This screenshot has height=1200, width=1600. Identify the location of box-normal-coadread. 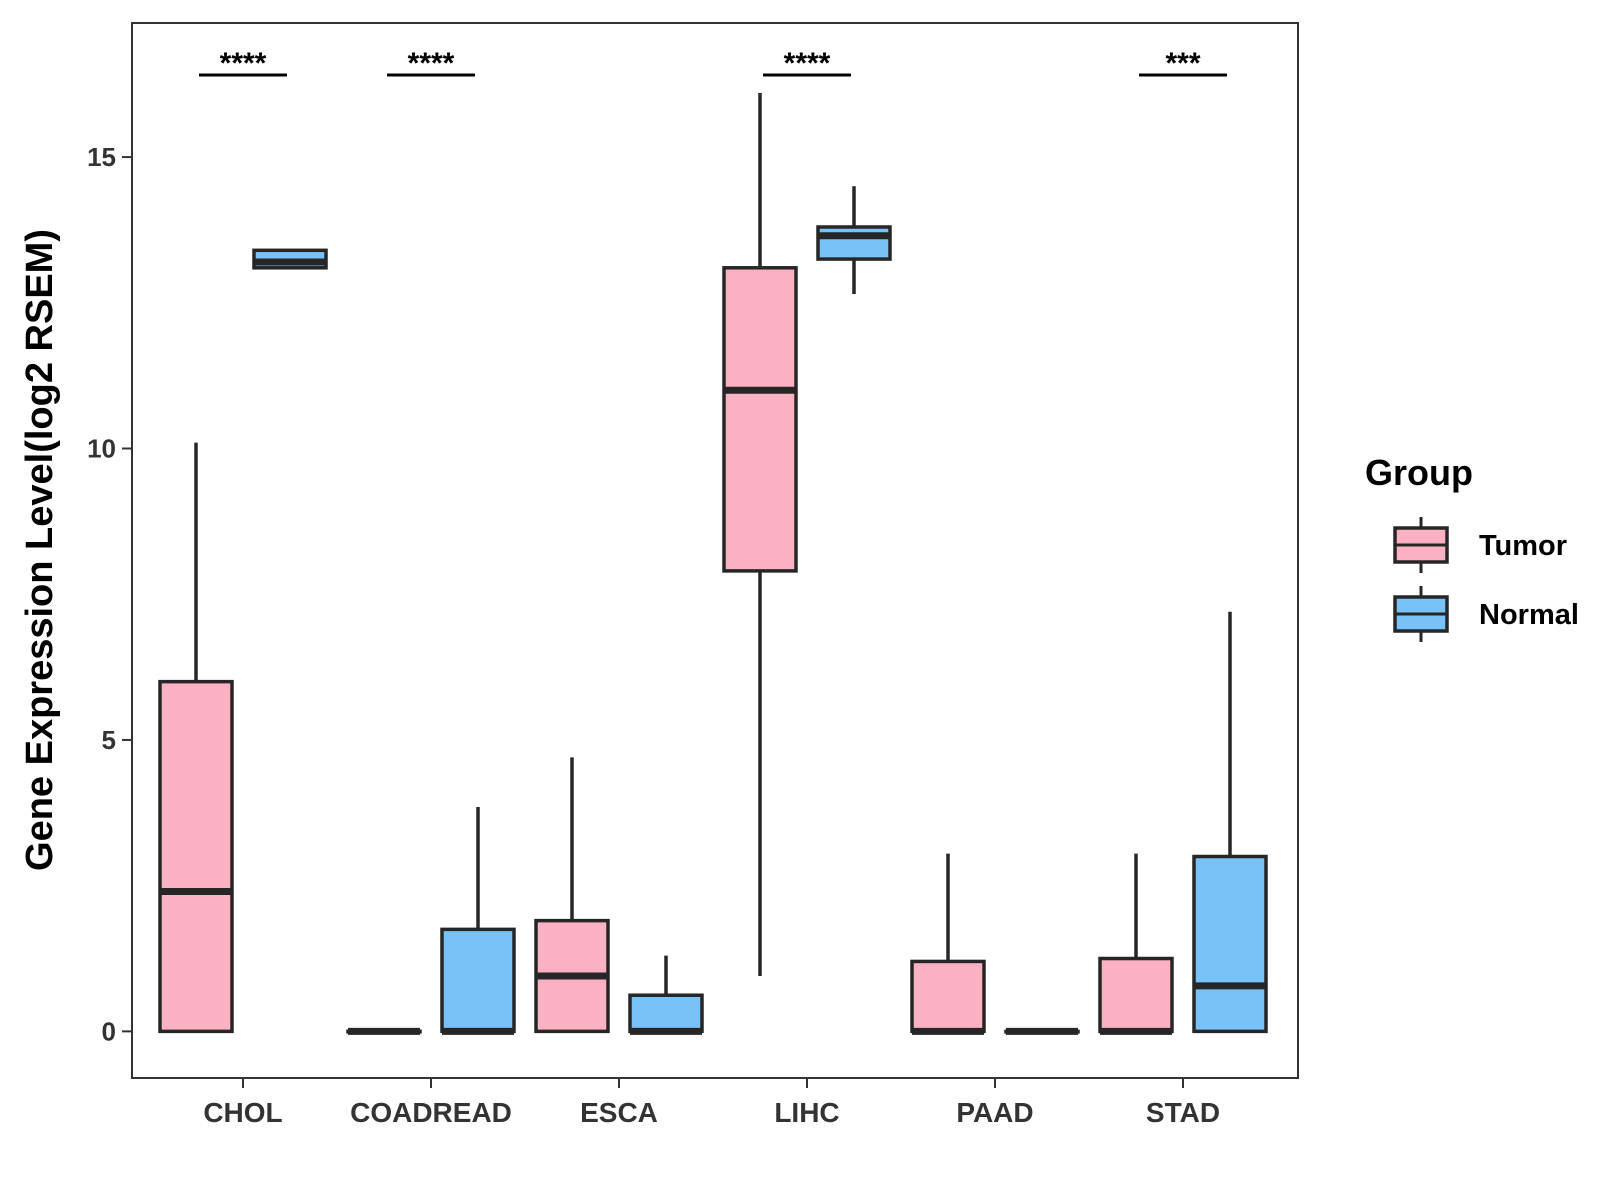
(478, 920).